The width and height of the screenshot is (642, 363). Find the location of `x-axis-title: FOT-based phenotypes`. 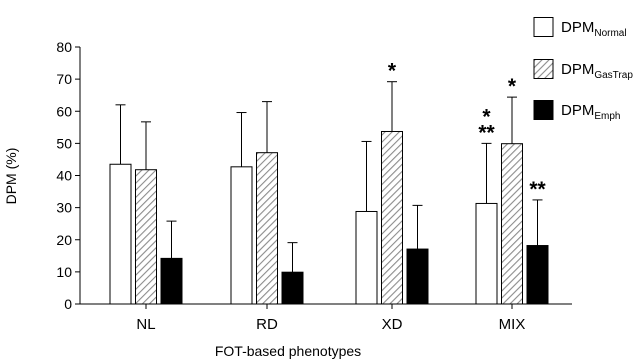

x-axis-title: FOT-based phenotypes is located at coordinates (288, 351).